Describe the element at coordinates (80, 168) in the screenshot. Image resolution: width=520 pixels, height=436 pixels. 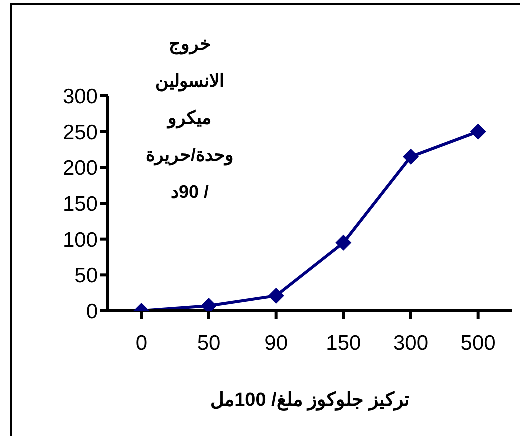
I see `y-tick-label: 200` at that location.